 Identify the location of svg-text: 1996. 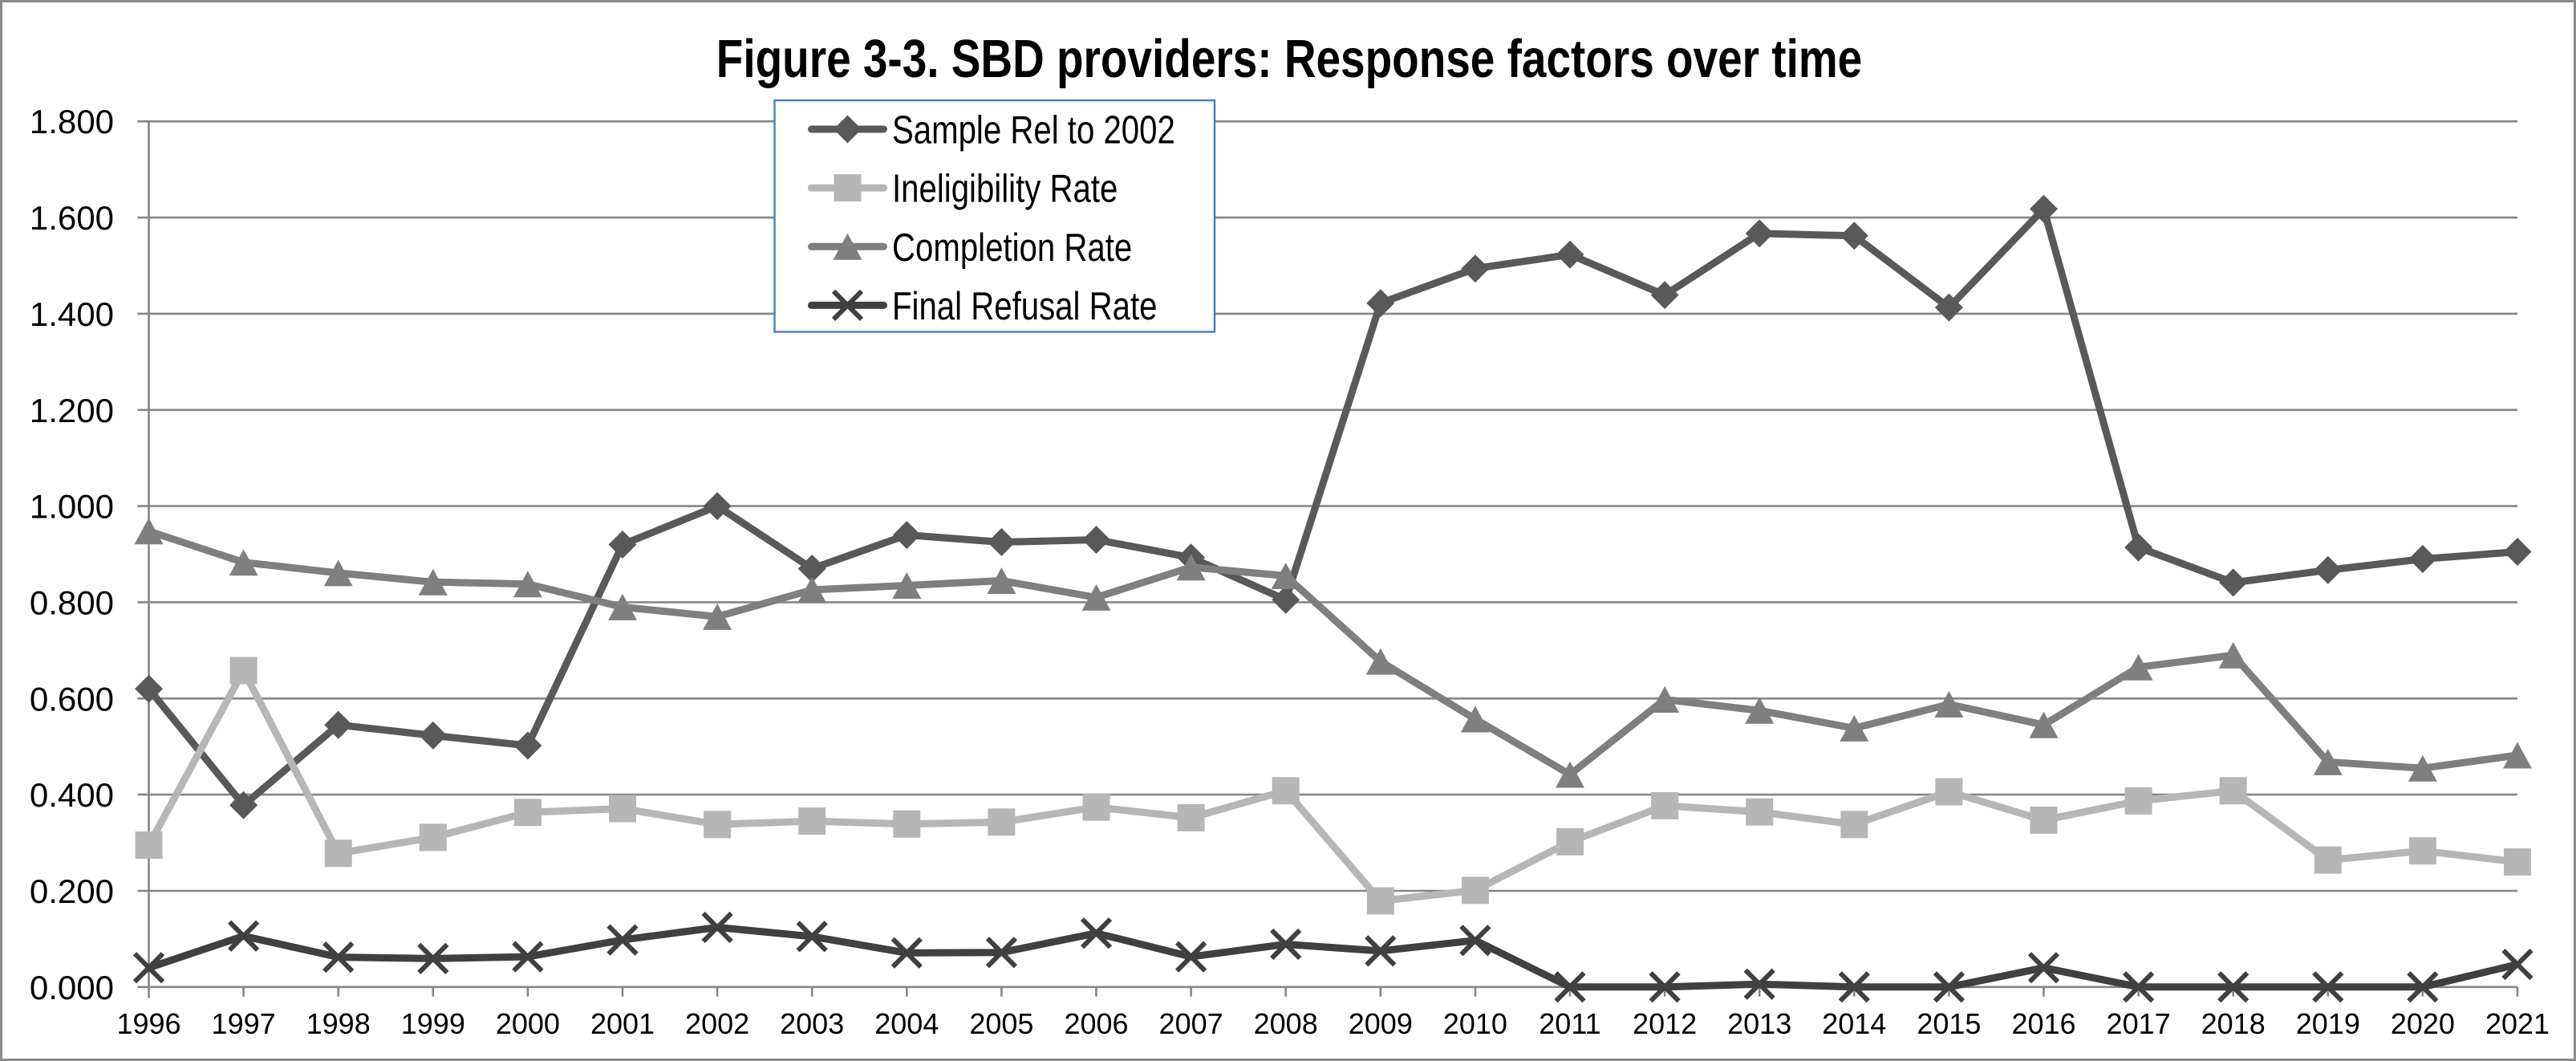
(148, 1023).